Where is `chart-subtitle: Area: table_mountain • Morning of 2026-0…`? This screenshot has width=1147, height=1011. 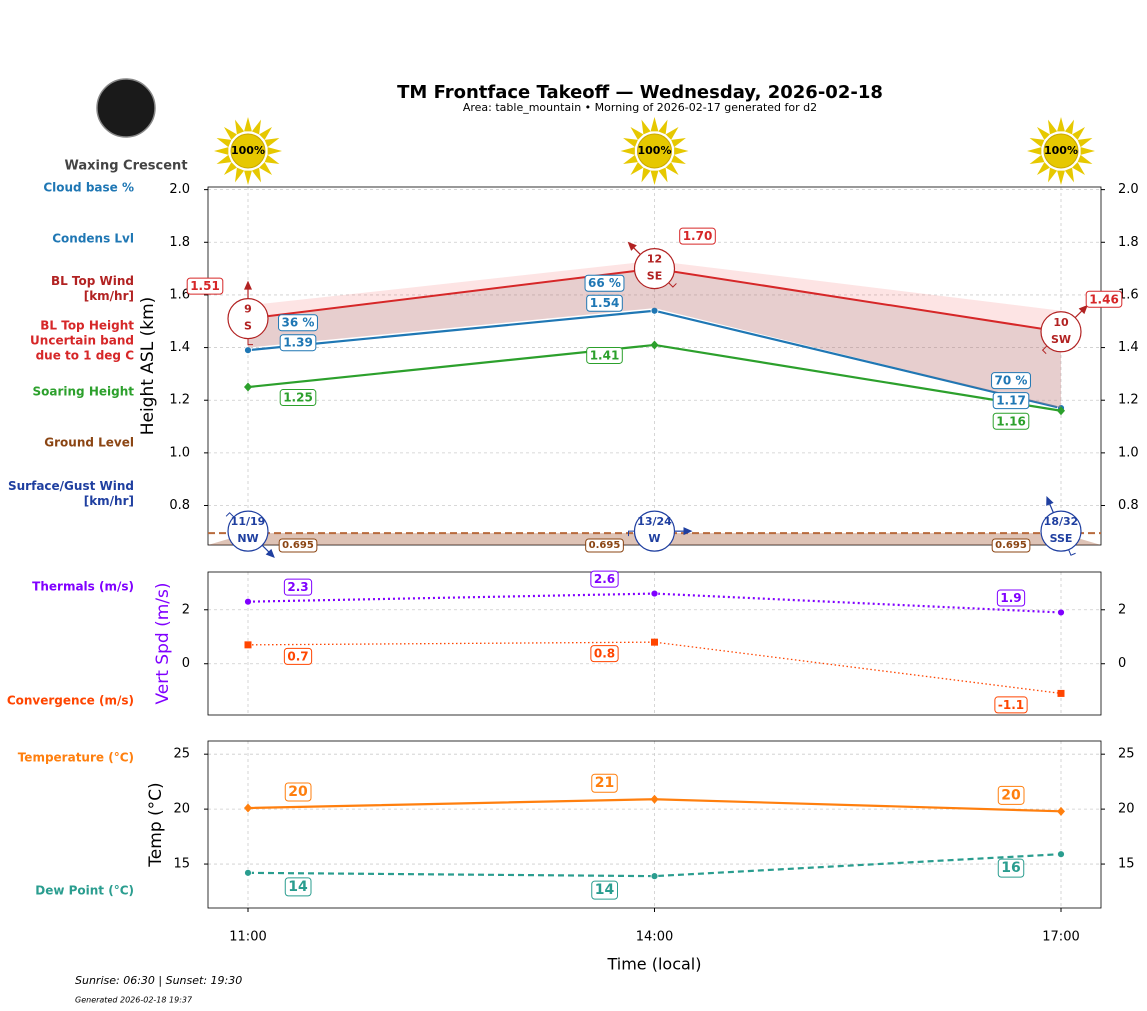 chart-subtitle: Area: table_mountain • Morning of 2026-0… is located at coordinates (640, 107).